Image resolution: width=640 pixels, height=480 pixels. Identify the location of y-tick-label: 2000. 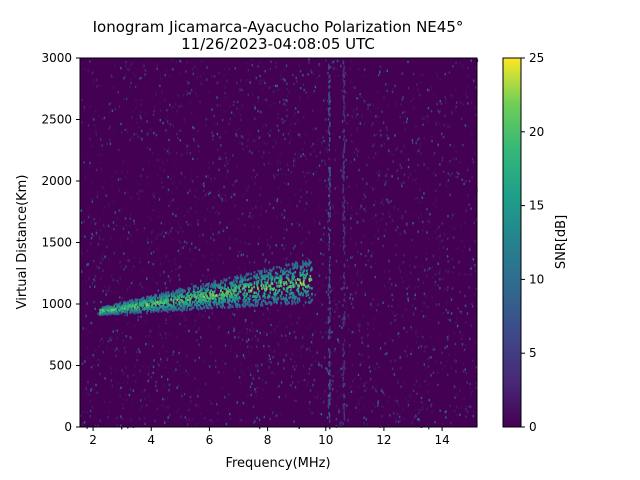
(56, 181).